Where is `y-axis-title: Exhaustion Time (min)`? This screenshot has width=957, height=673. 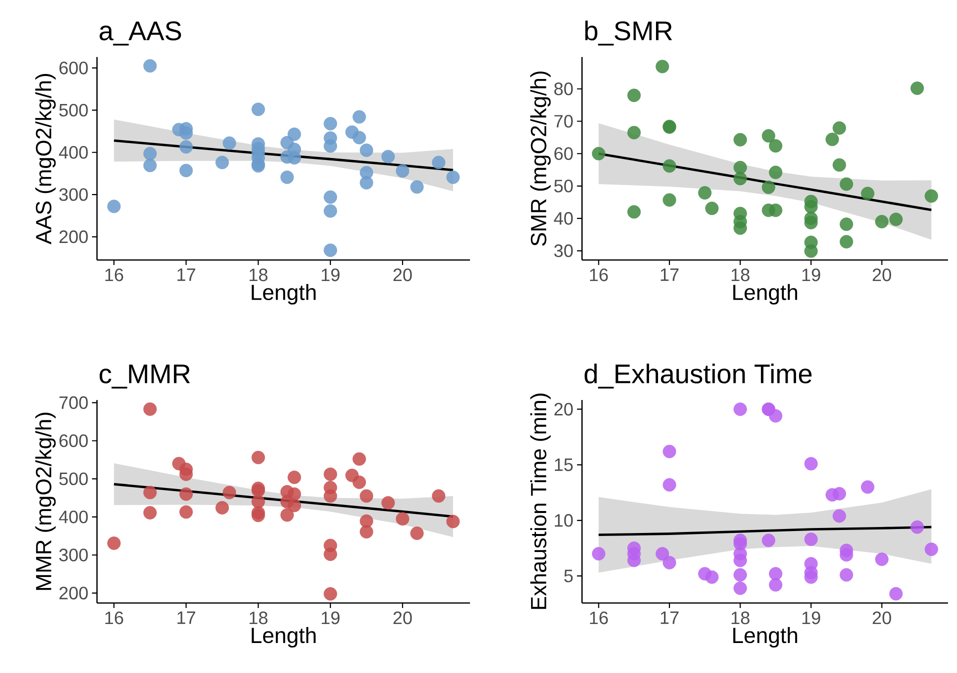
y-axis-title: Exhaustion Time (min) is located at coordinates (540, 501).